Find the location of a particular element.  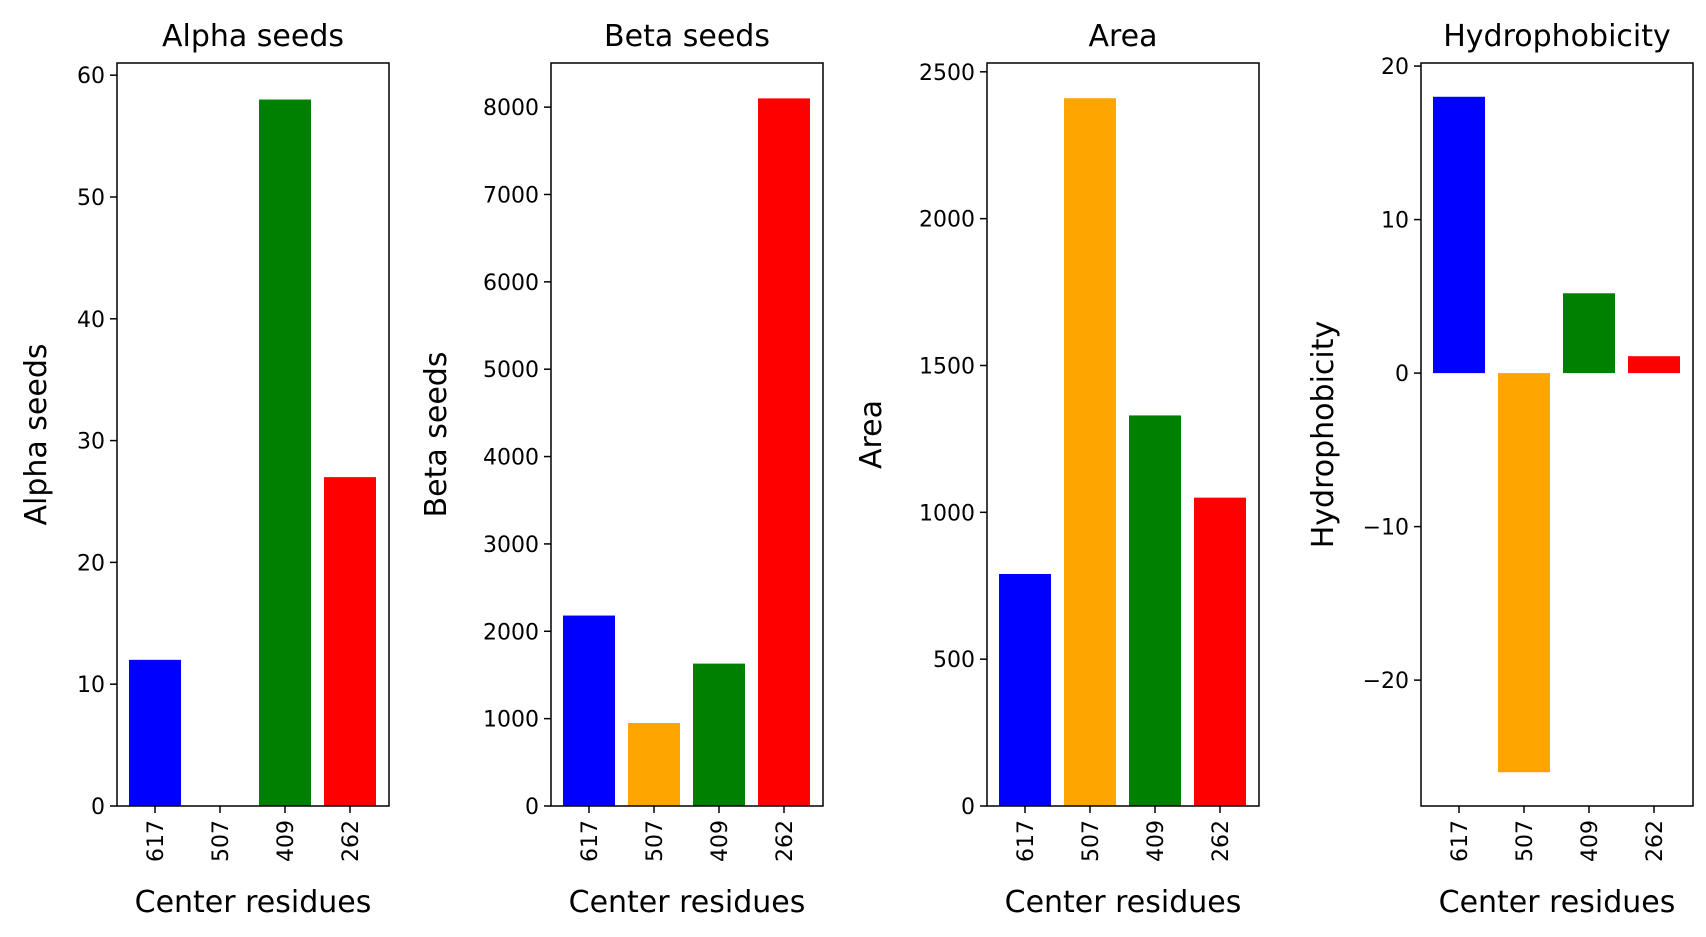

y-tick-label: 30 is located at coordinates (91, 442).